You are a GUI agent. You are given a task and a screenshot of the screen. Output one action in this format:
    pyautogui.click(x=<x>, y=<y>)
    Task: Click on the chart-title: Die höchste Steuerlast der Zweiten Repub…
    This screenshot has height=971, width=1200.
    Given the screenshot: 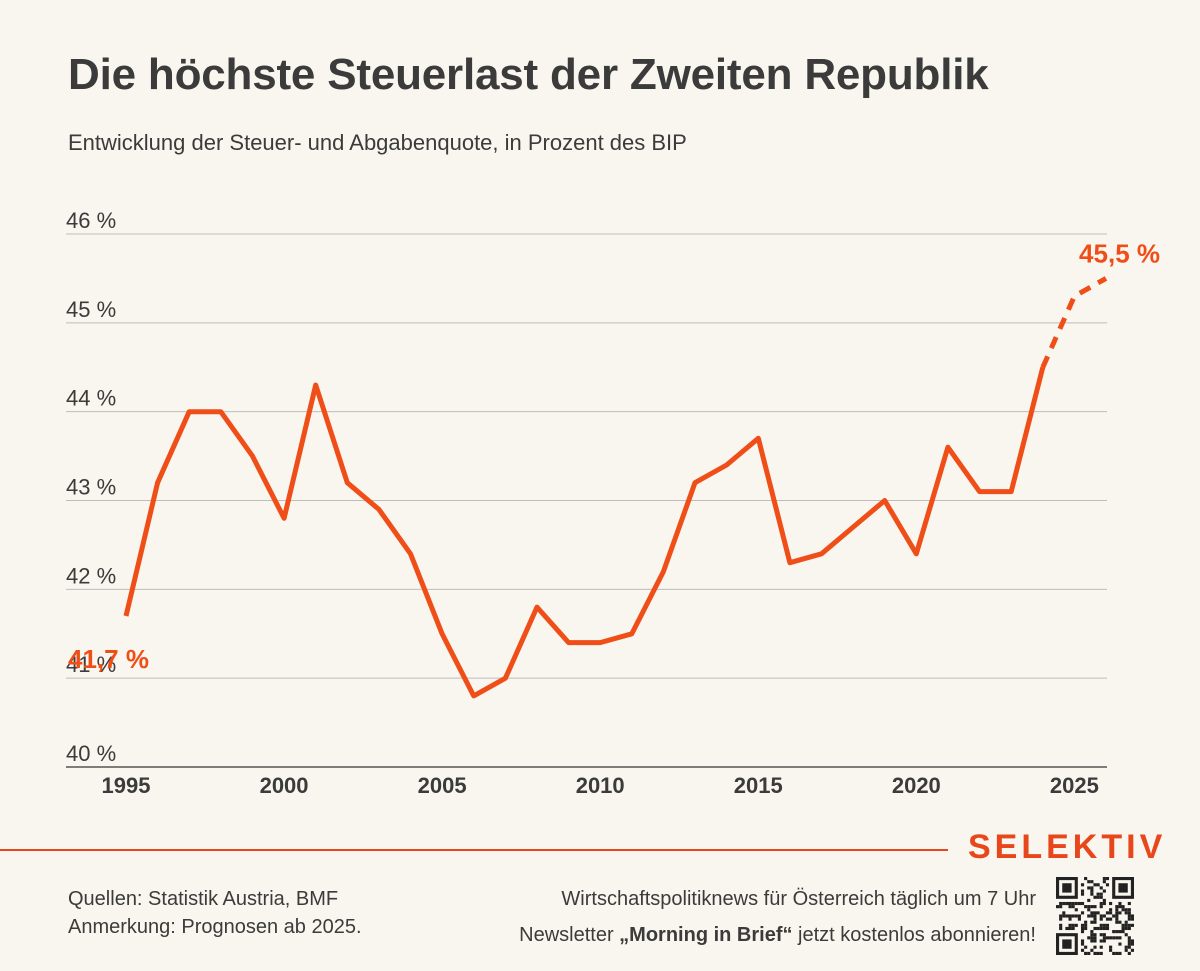 What is the action you would take?
    pyautogui.click(x=528, y=74)
    